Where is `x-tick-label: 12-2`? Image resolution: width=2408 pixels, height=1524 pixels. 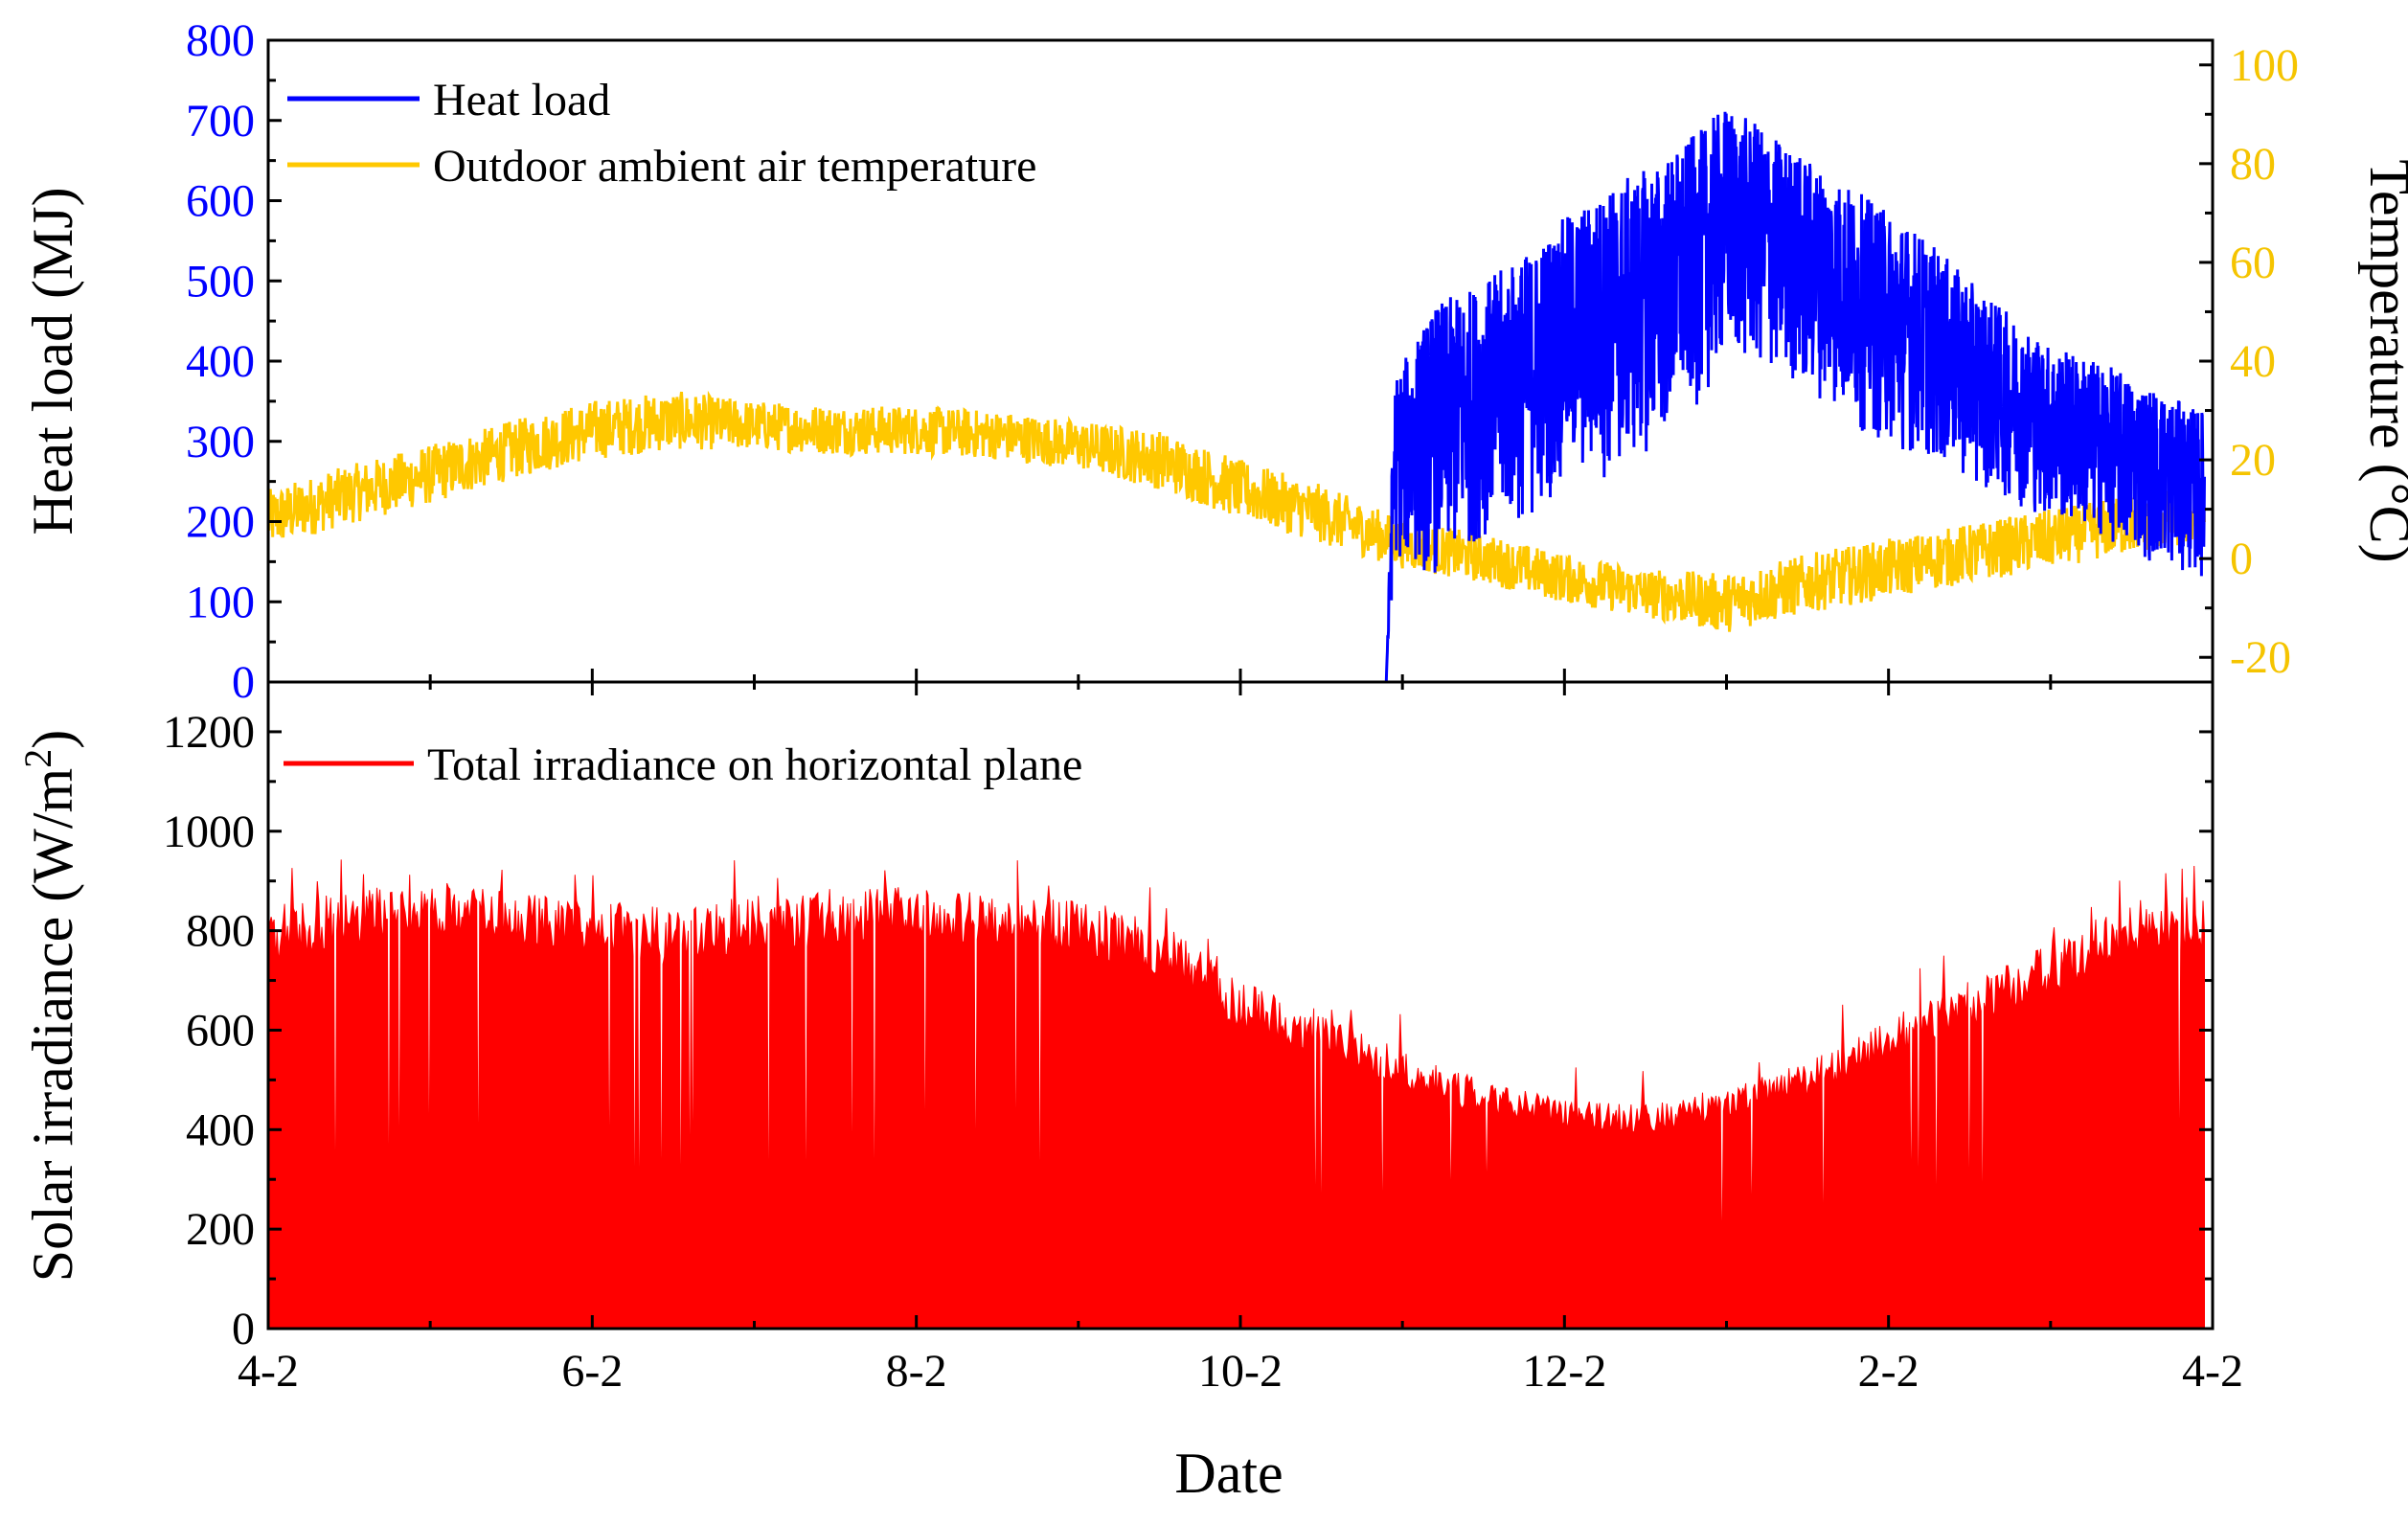
x-tick-label: 12-2 is located at coordinates (1564, 1371).